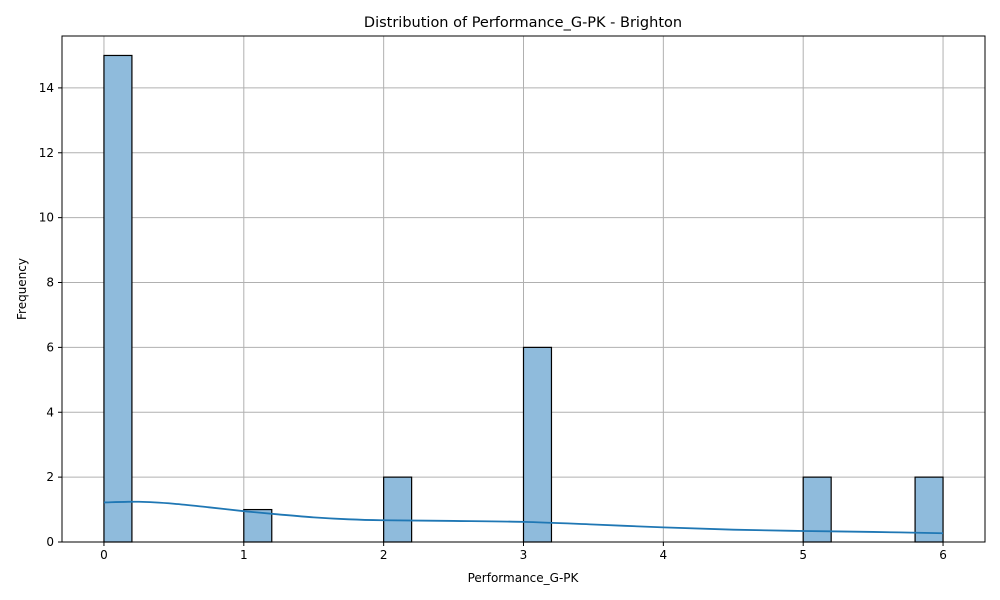 The height and width of the screenshot is (600, 1000). What do you see at coordinates (244, 555) in the screenshot?
I see `x-tick-label-1: 1` at bounding box center [244, 555].